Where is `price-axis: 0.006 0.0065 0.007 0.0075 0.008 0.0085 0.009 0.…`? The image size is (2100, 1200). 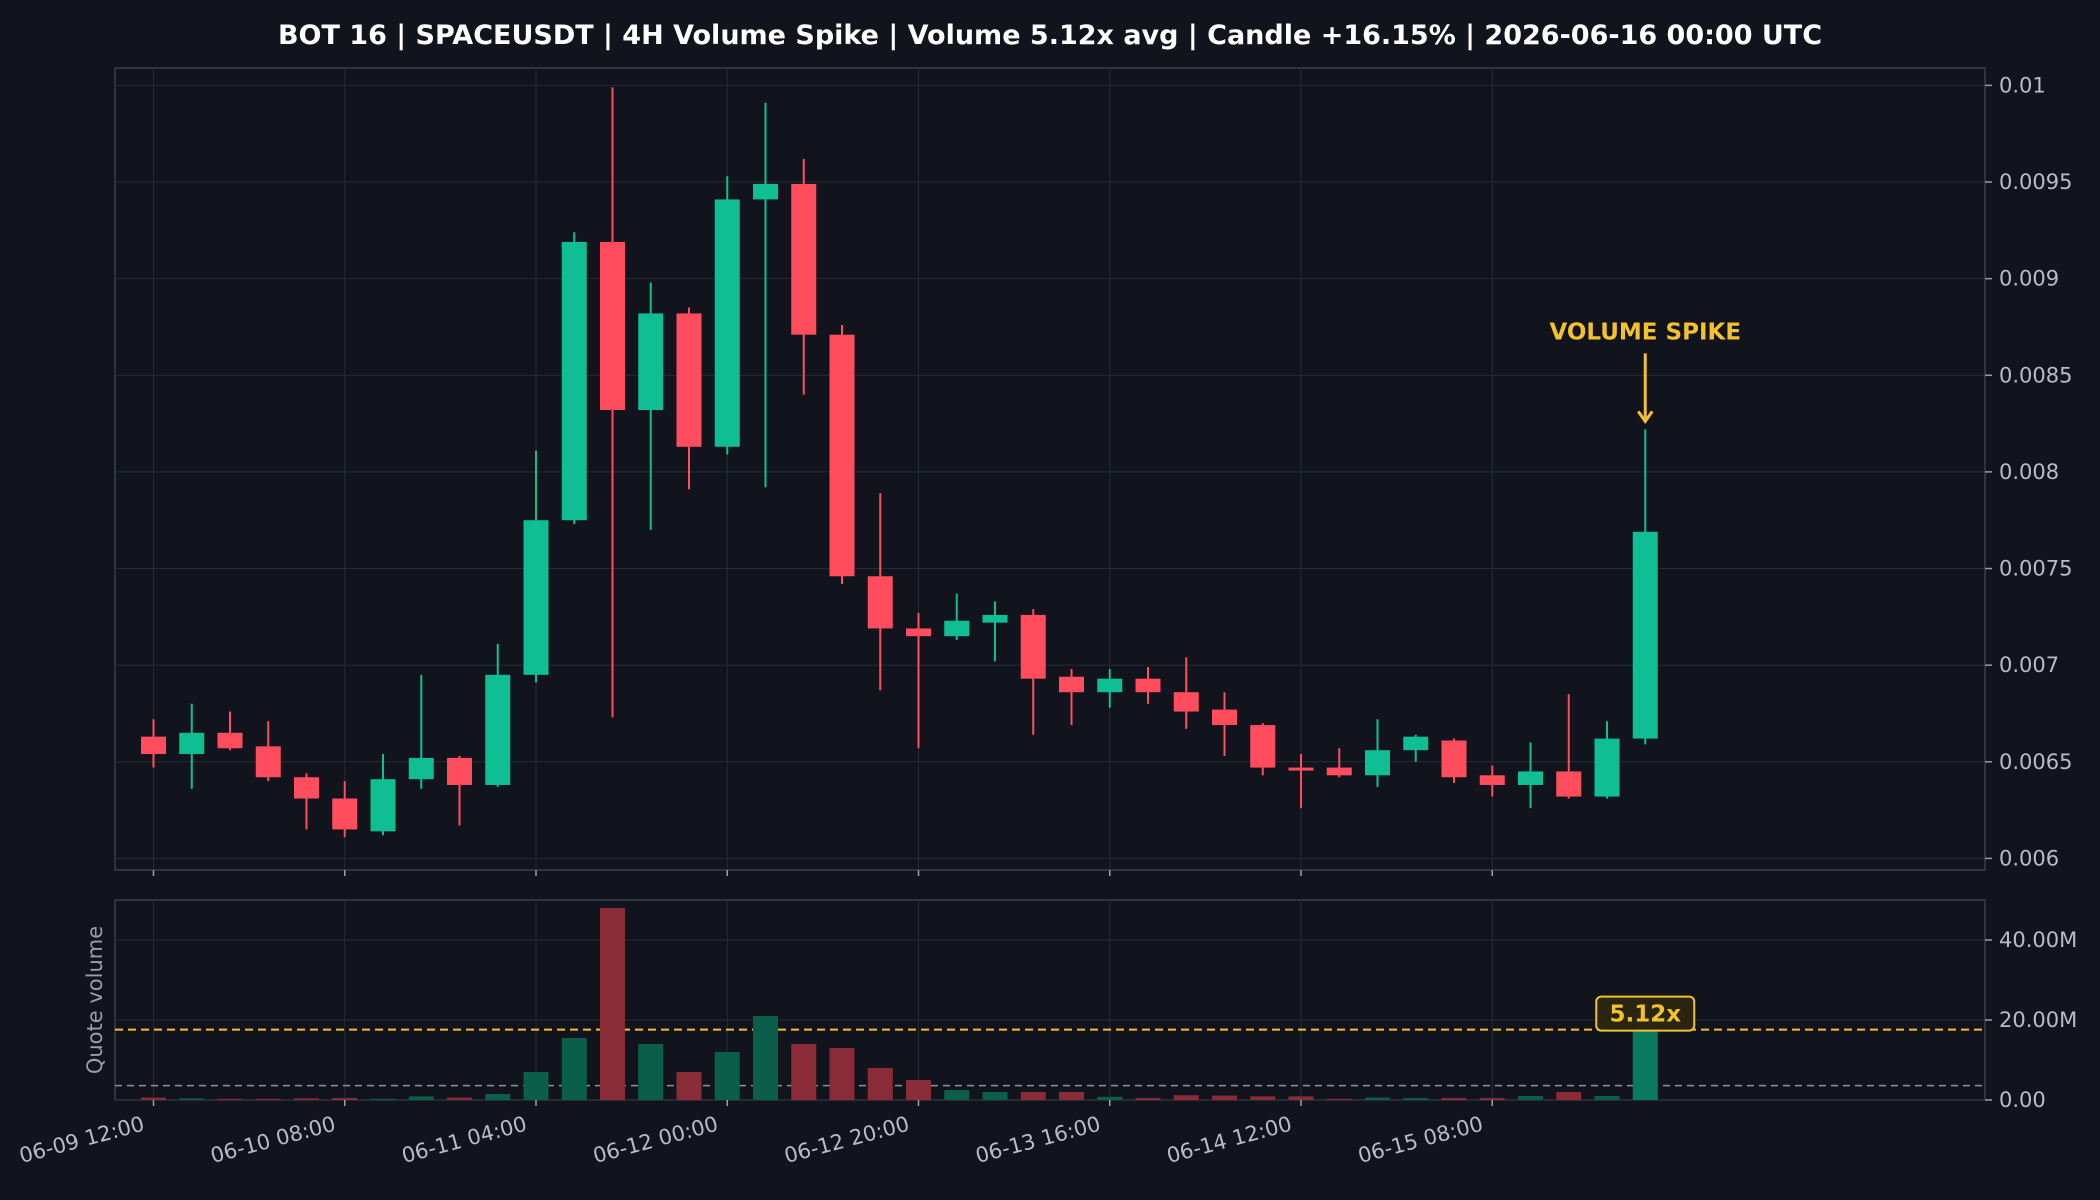
price-axis: 0.006 0.0065 0.007 0.0075 0.008 0.0085 0.009 0.… is located at coordinates (2028, 471).